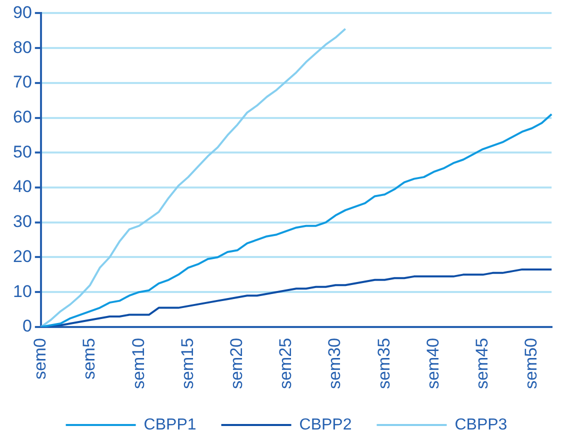  Describe the element at coordinates (22, 152) in the screenshot. I see `y-tick-label: 50` at that location.